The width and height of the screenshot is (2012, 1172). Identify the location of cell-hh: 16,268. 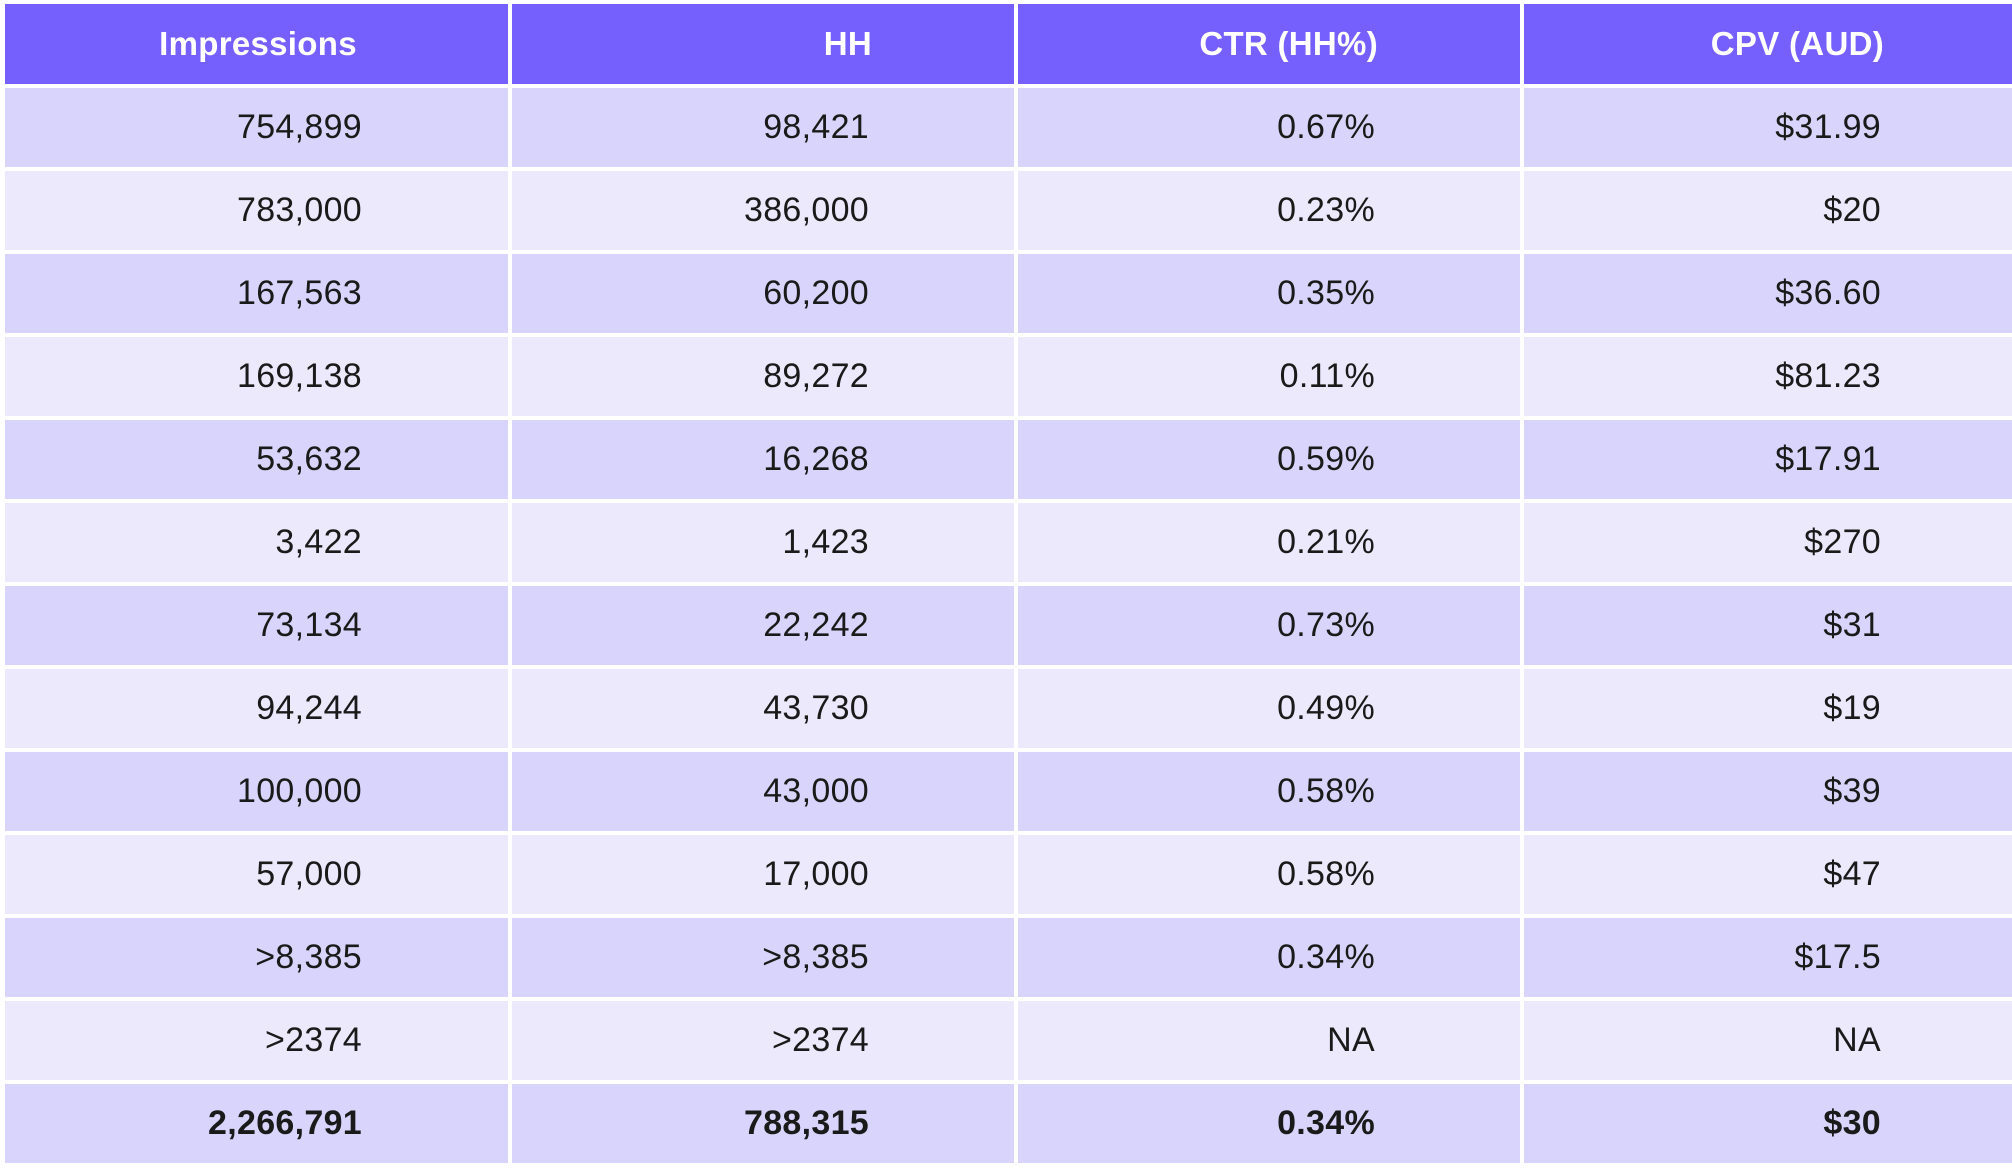
(763, 459).